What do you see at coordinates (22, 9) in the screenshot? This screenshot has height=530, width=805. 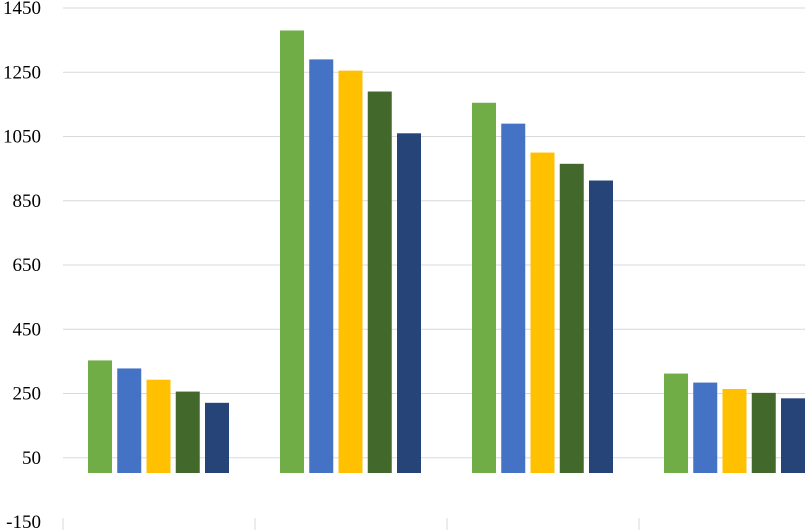 I see `y-tick-label: 1450` at bounding box center [22, 9].